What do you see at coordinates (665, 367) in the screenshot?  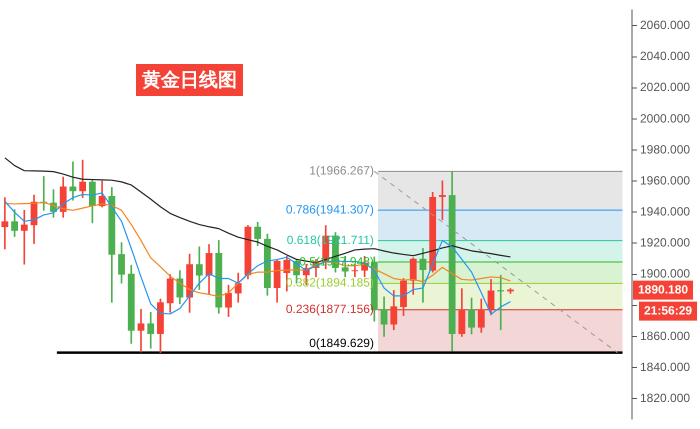 I see `y-tick-label: 1840.000` at bounding box center [665, 367].